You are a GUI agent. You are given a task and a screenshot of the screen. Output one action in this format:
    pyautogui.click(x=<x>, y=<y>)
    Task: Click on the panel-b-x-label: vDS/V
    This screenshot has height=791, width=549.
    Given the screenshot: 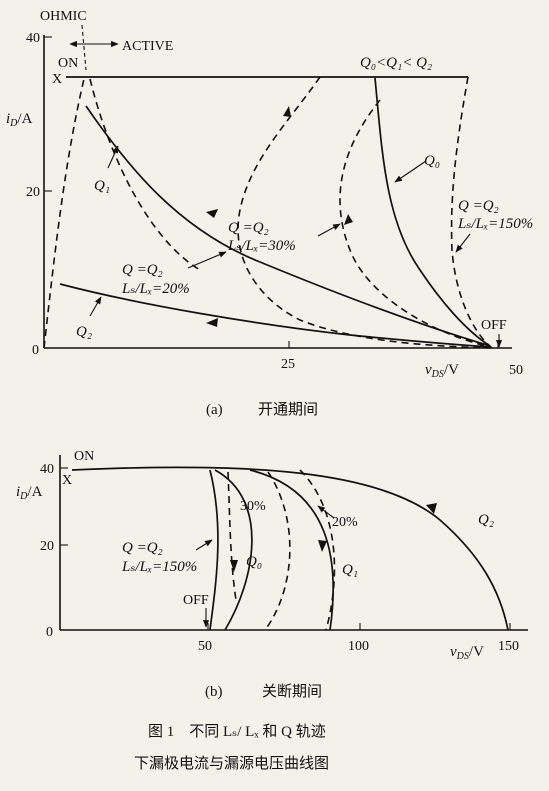 What is the action you would take?
    pyautogui.click(x=467, y=653)
    